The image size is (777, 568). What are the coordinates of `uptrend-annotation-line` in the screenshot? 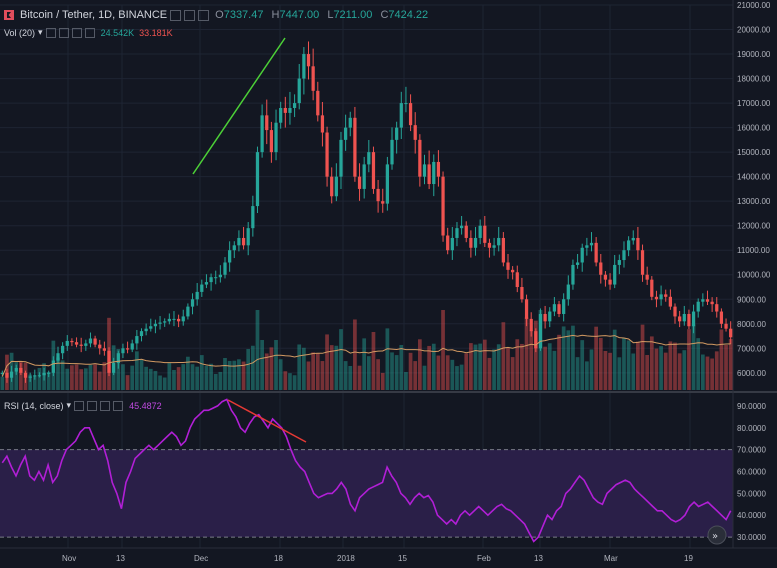 It's located at (239, 106).